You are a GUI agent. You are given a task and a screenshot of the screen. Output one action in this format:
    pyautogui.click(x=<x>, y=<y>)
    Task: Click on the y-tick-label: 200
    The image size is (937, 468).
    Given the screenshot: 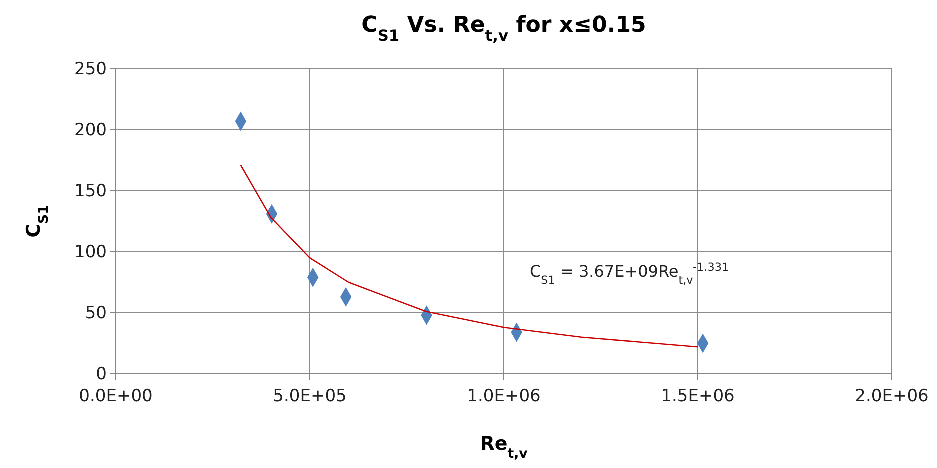 What is the action you would take?
    pyautogui.click(x=90, y=130)
    